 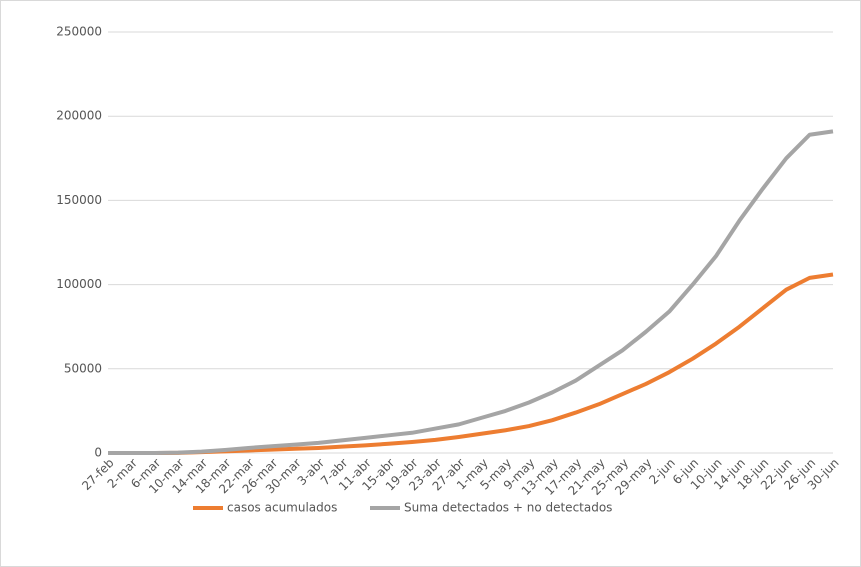 I want to click on y-tick-label: 0, so click(x=98, y=453).